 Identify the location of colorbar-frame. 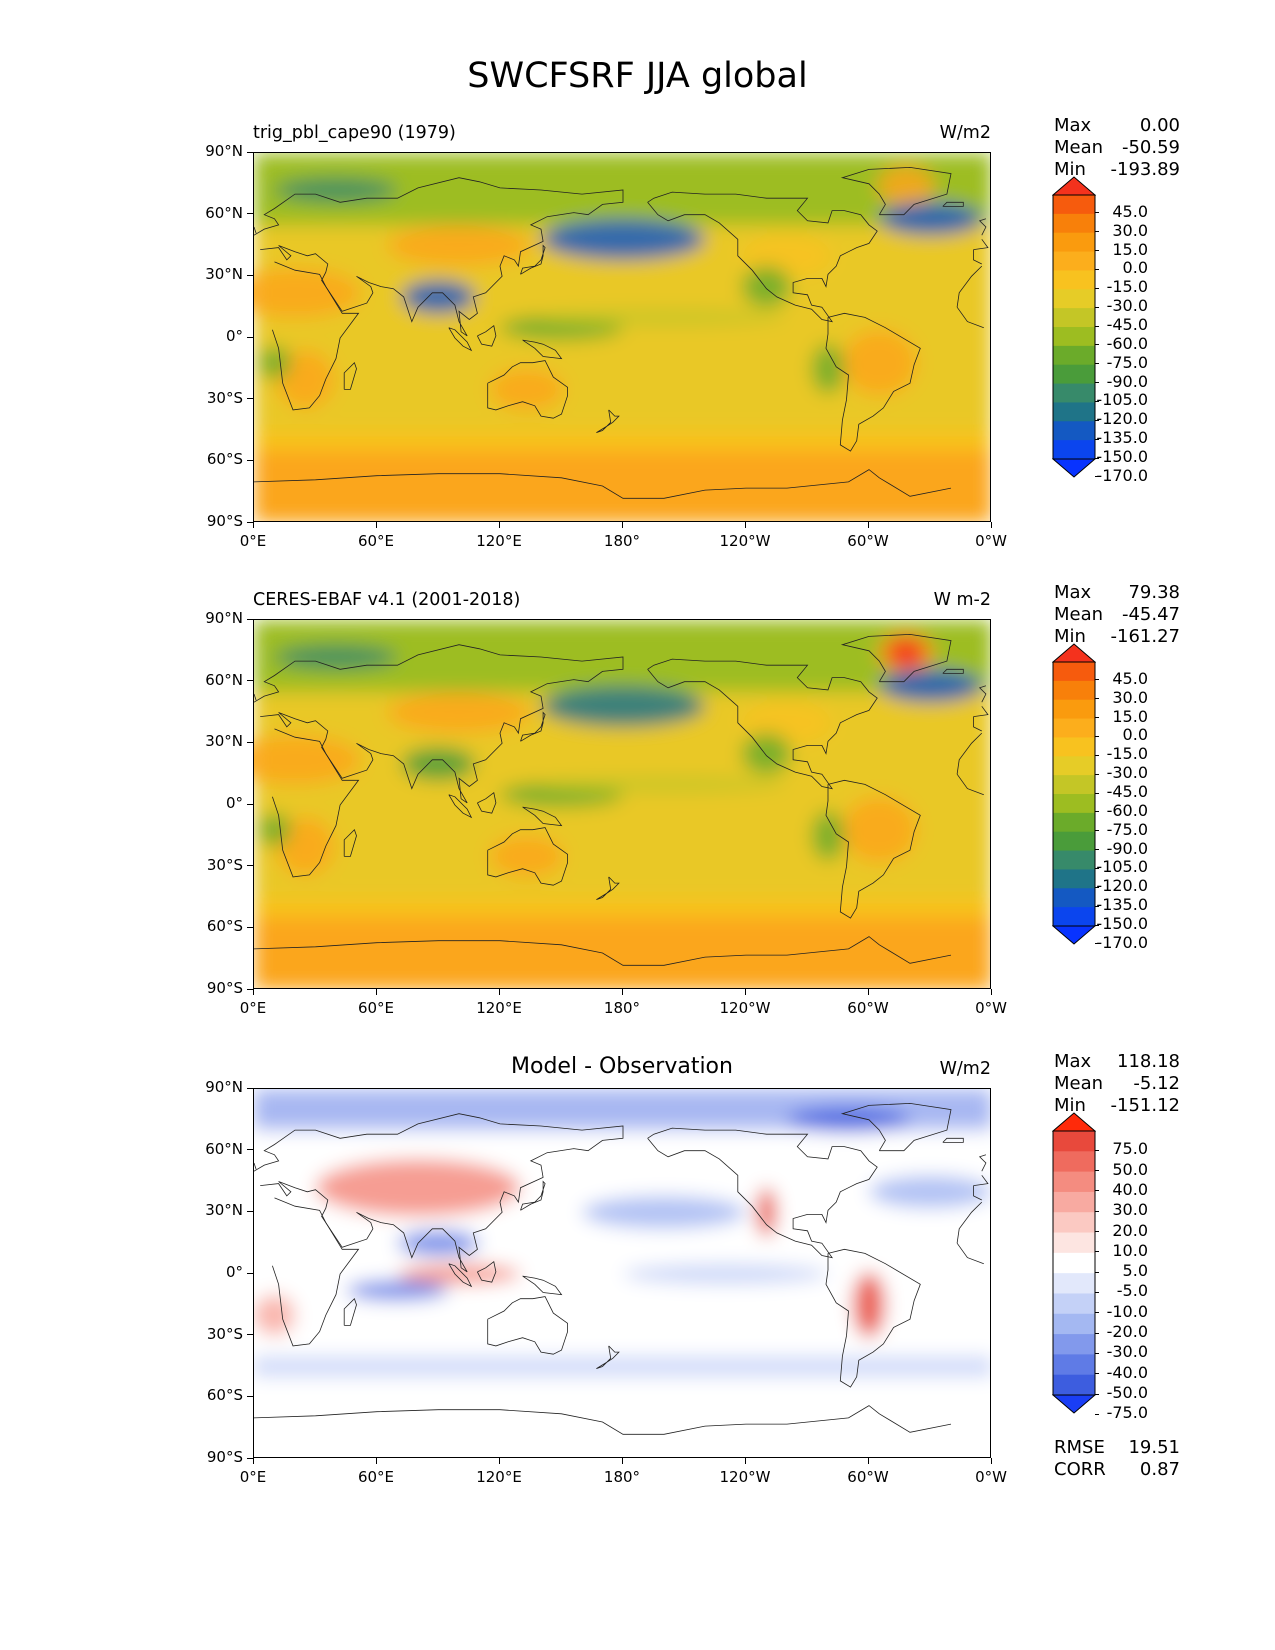
(1074, 327).